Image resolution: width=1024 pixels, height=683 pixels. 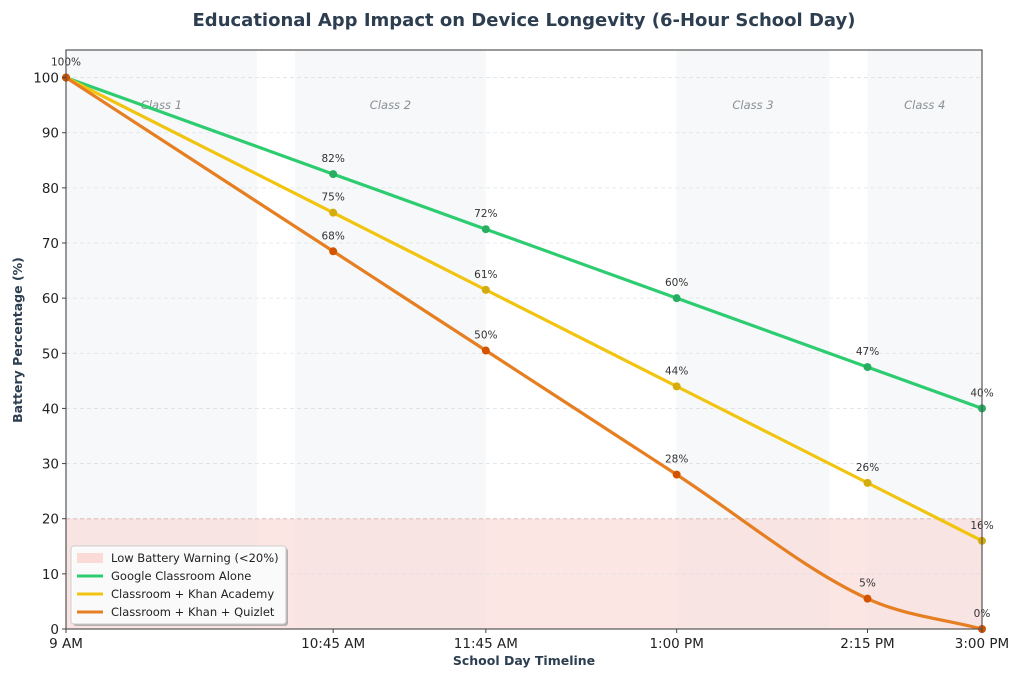 I want to click on legend-box, so click(x=178, y=585).